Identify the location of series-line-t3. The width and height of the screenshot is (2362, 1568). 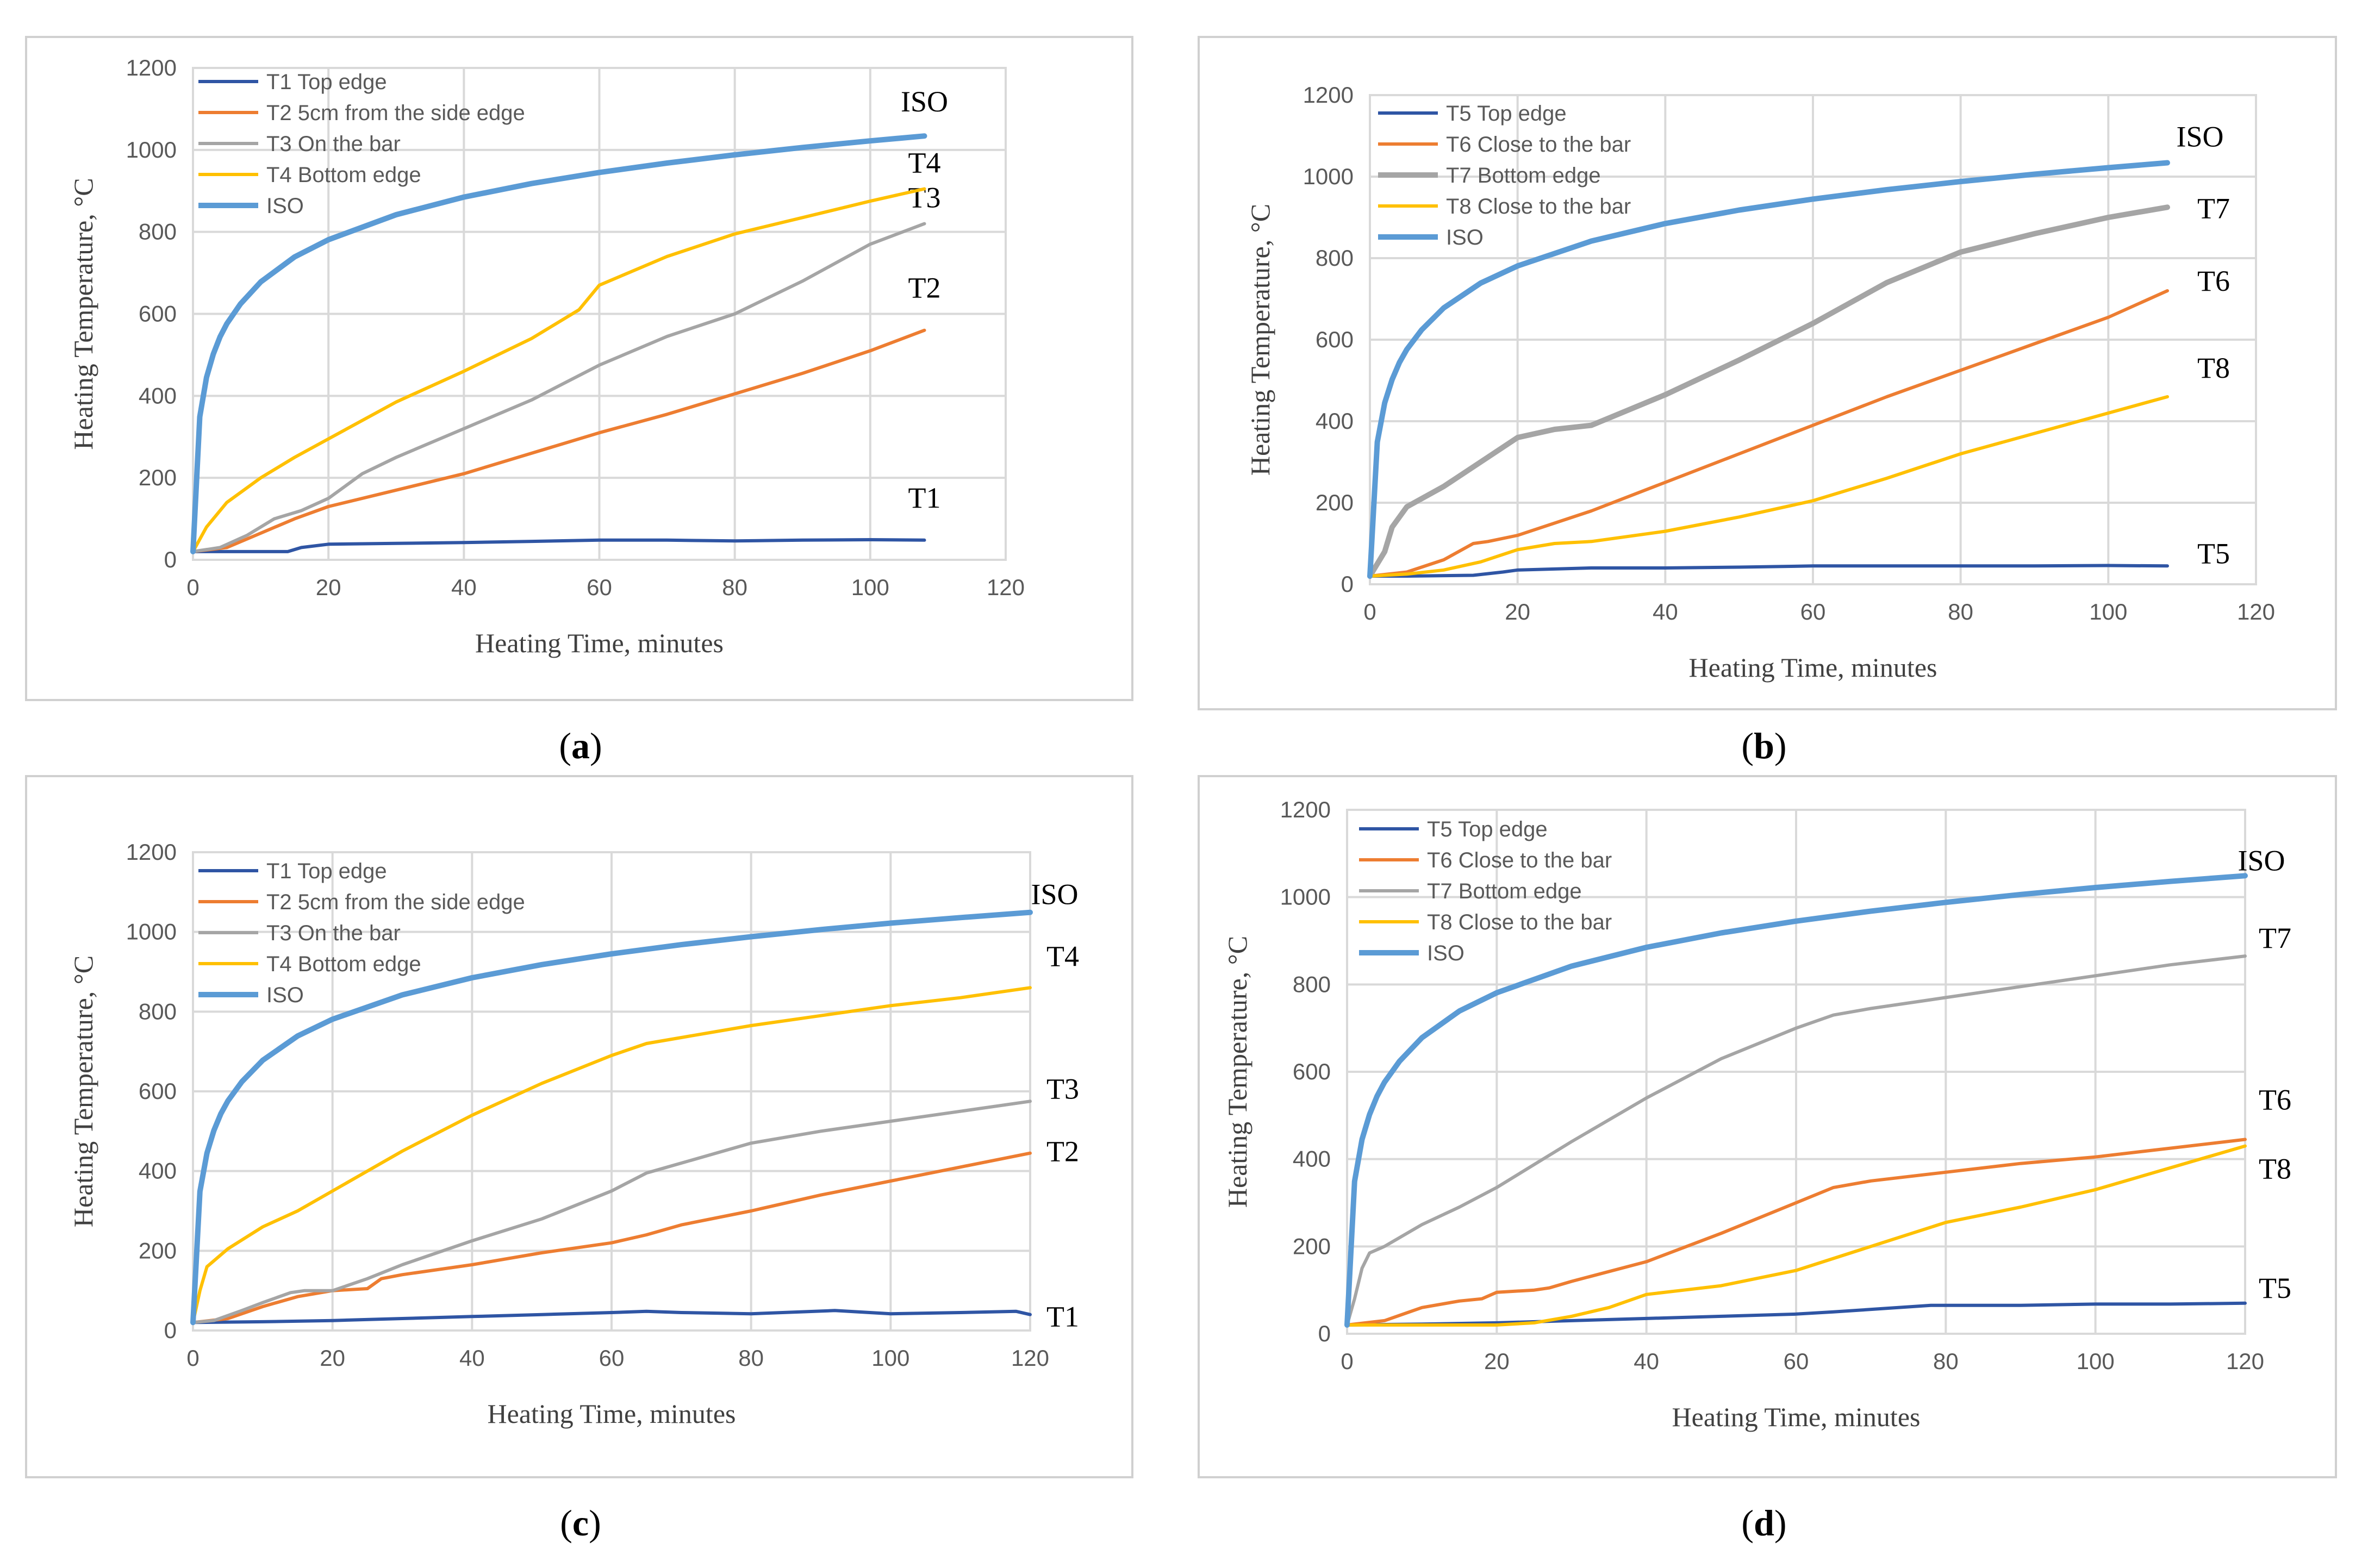
(611, 1212).